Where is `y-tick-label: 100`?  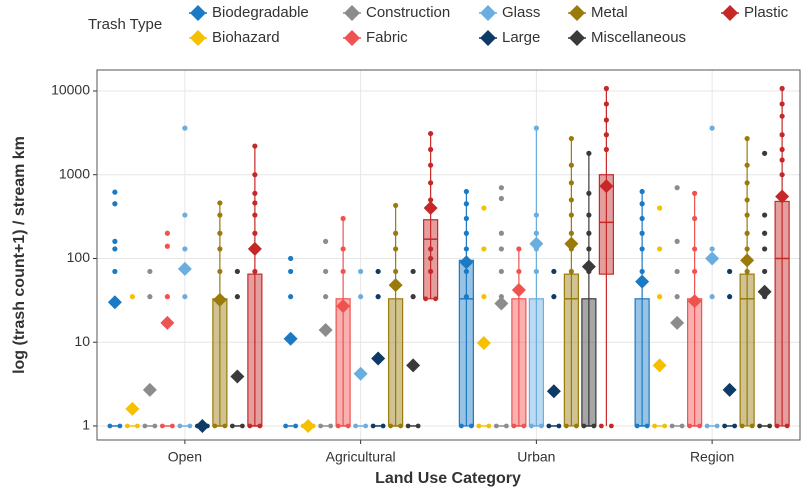 y-tick-label: 100 is located at coordinates (79, 257).